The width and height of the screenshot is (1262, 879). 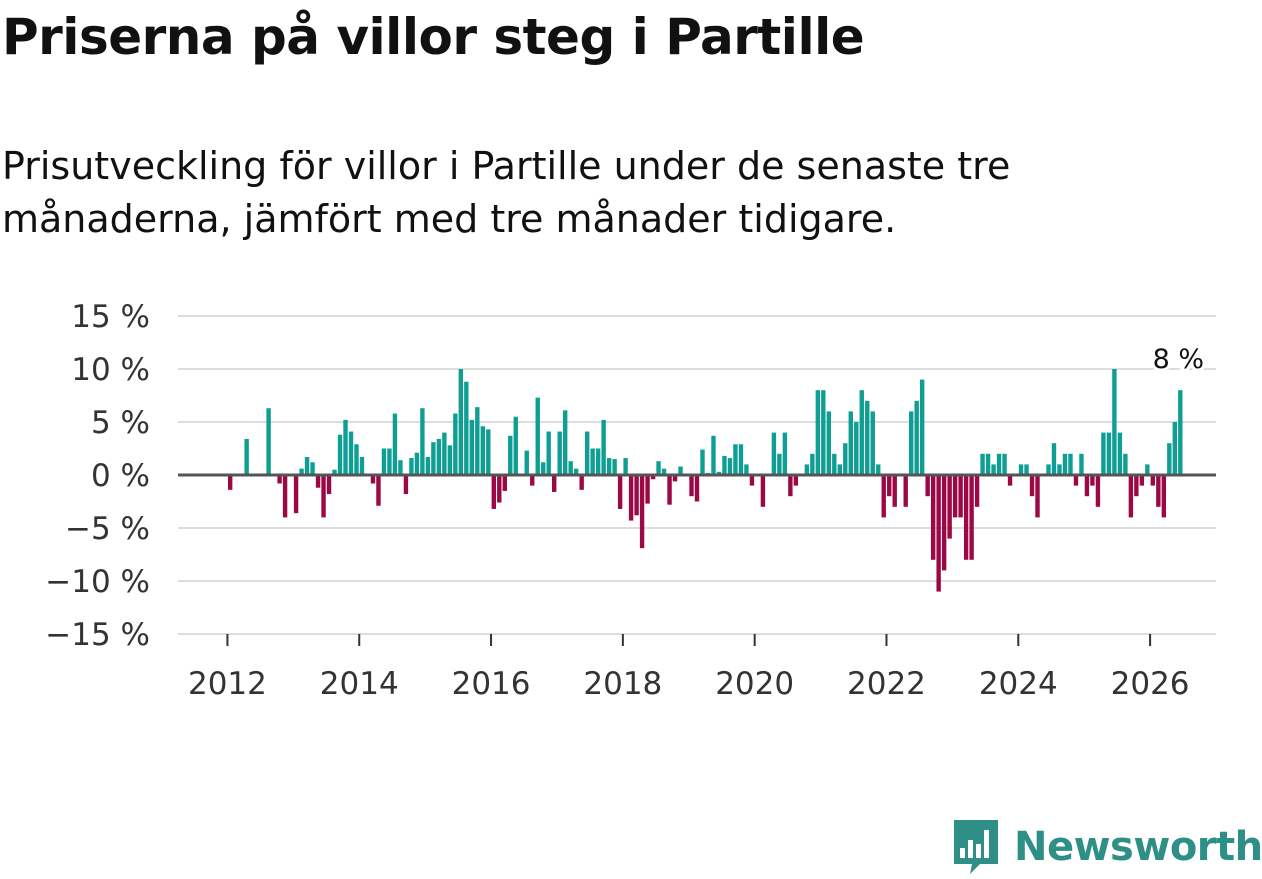 What do you see at coordinates (110, 370) in the screenshot?
I see `y-tick-label: 10 %` at bounding box center [110, 370].